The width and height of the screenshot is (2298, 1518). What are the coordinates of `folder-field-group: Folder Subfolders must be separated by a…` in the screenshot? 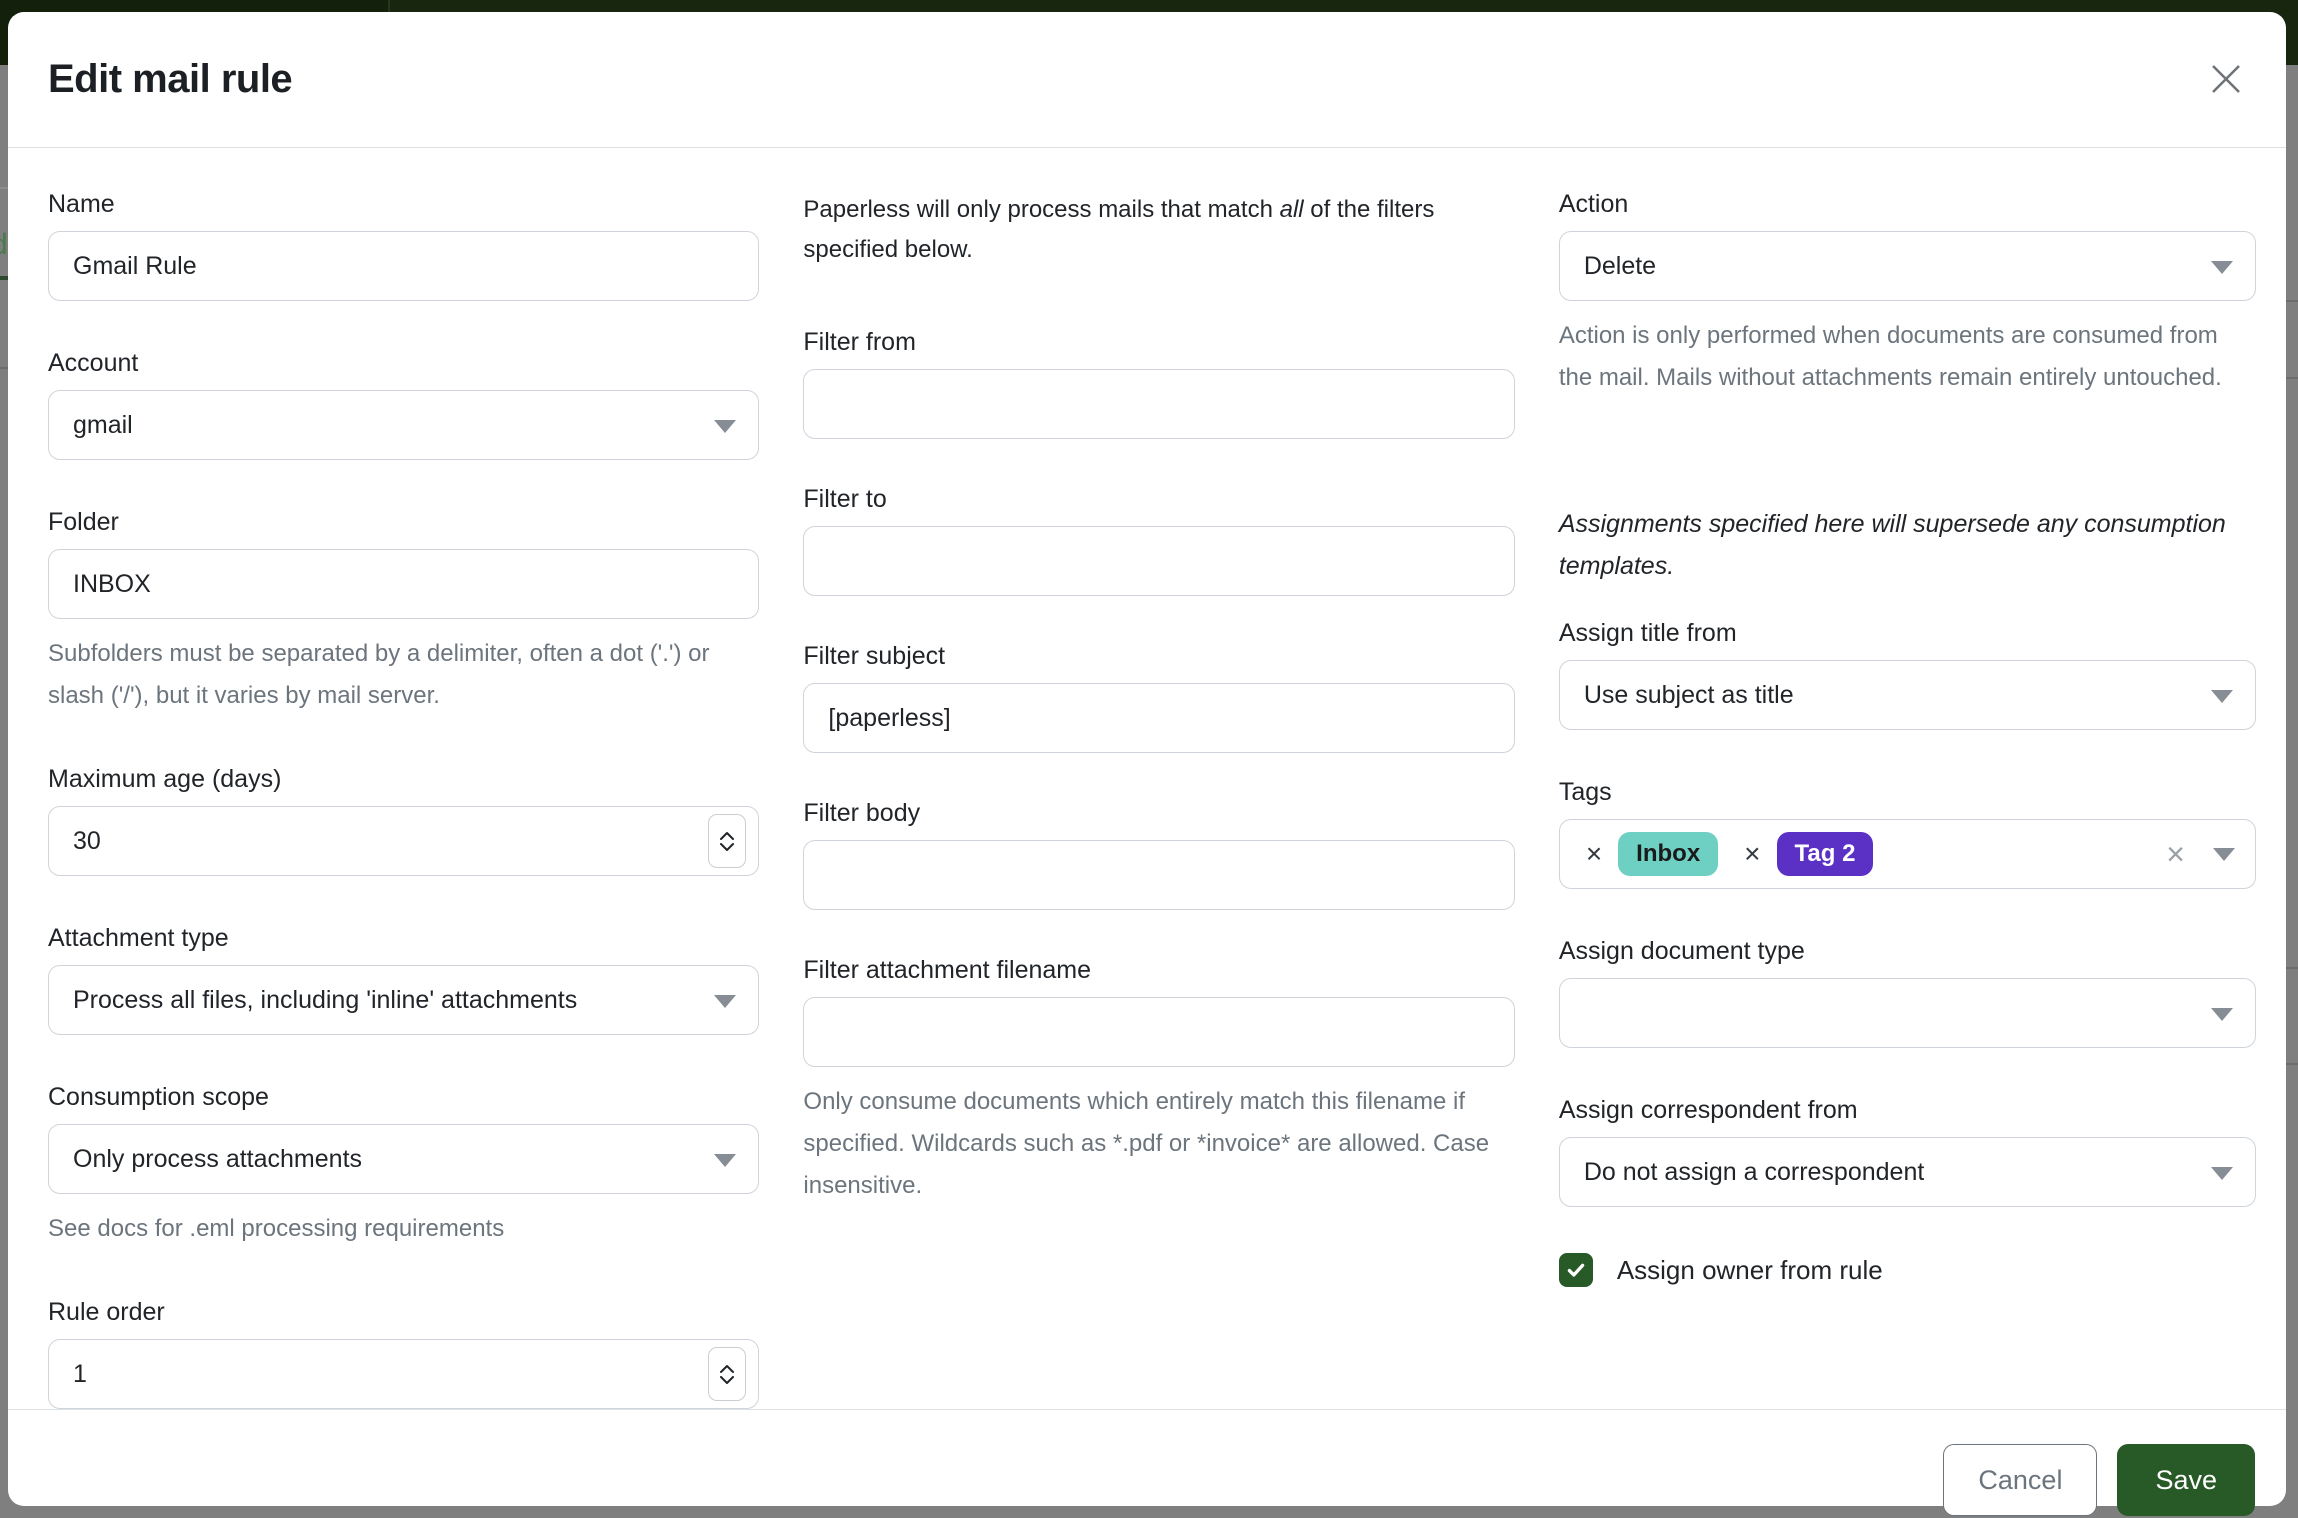 It's located at (404, 612).